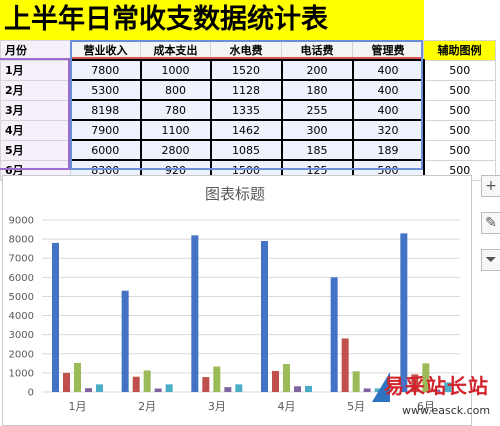  I want to click on month-cell: 4月, so click(35, 130).